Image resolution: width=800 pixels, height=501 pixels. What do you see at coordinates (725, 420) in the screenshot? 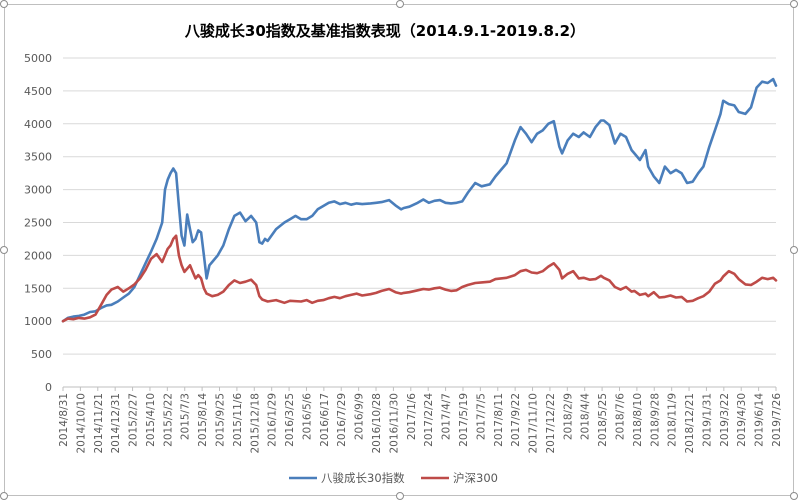
I see `x-tick-label: 2019/3/22` at bounding box center [725, 420].